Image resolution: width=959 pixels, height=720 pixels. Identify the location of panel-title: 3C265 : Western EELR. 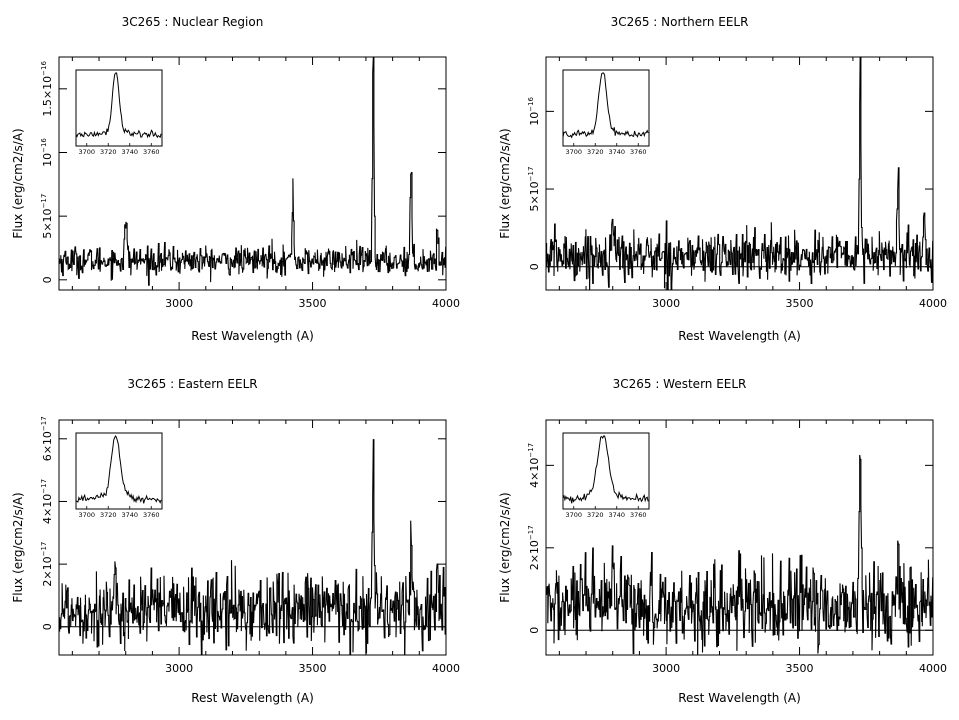
(680, 384).